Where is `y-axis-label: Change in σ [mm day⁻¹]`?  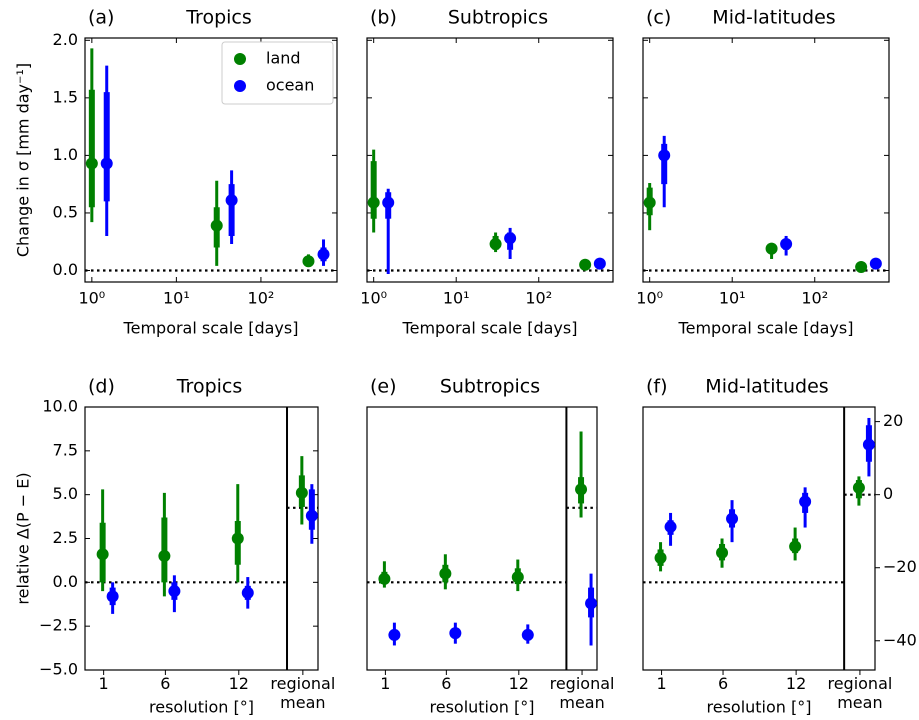
y-axis-label: Change in σ [mm day⁻¹] is located at coordinates (23, 160).